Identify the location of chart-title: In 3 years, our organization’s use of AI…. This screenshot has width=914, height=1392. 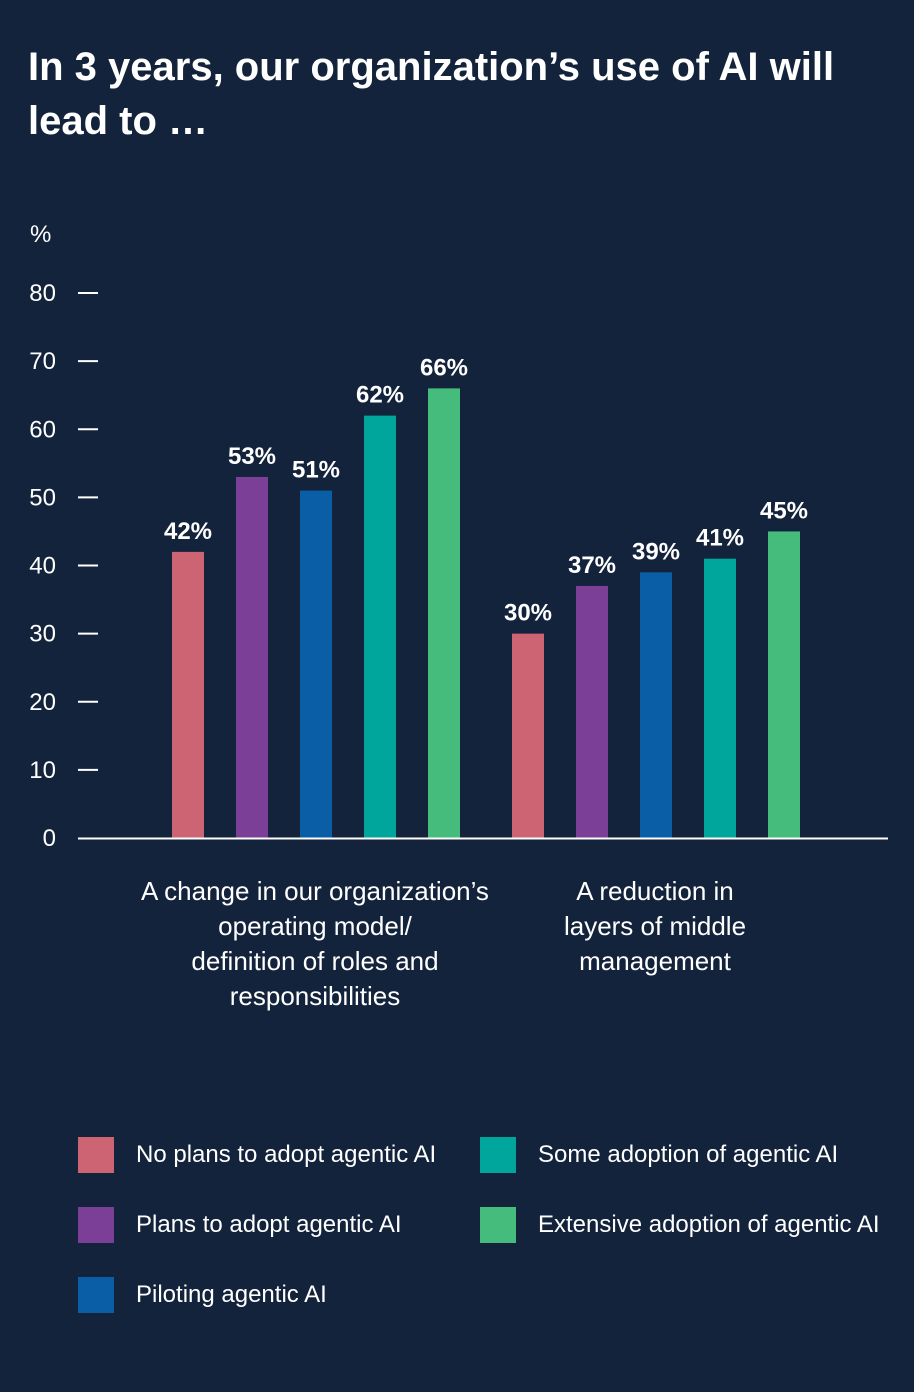
(431, 94).